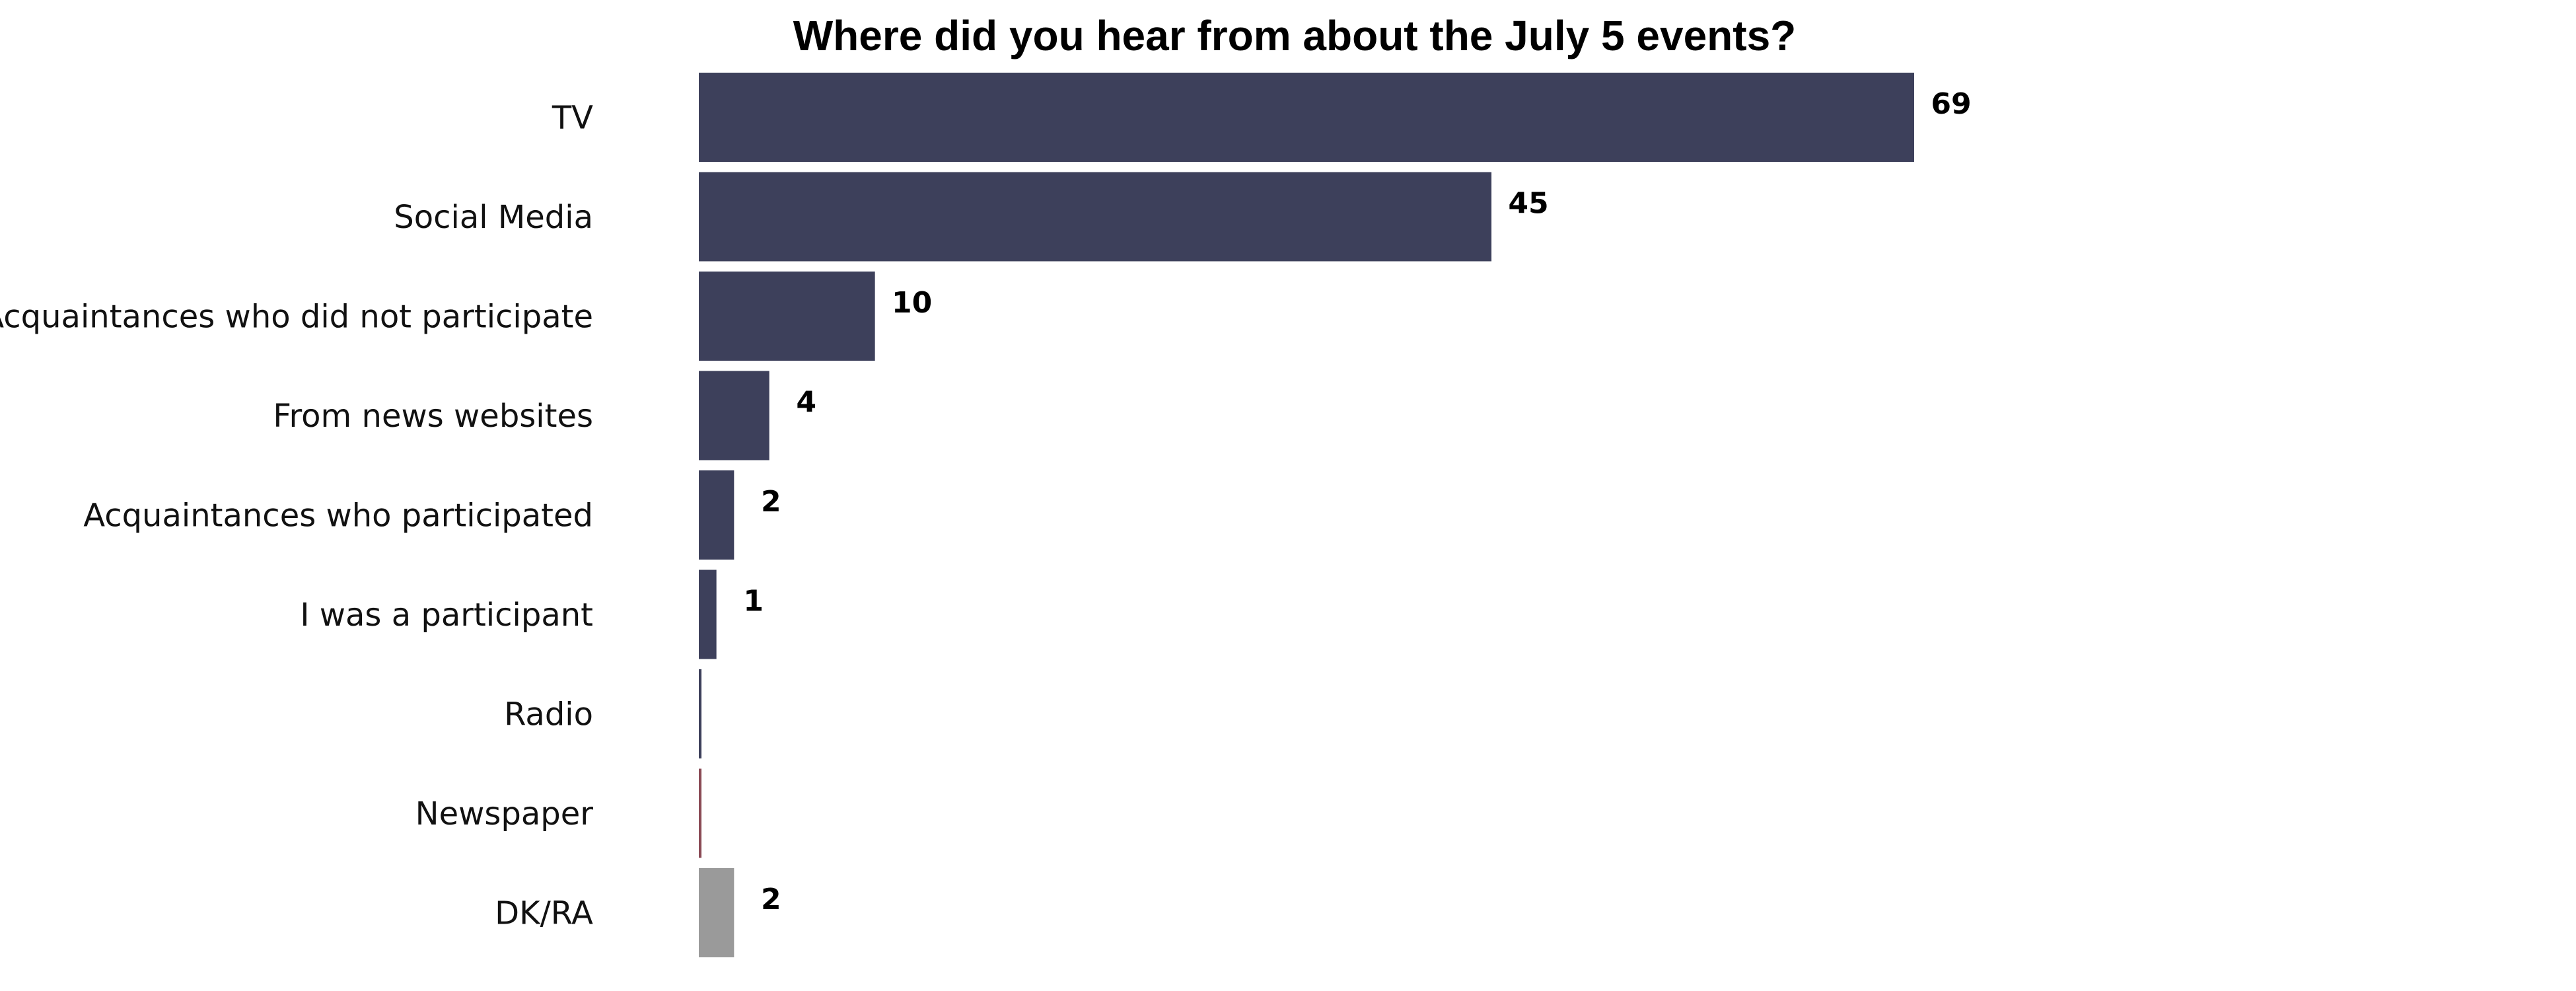 The height and width of the screenshot is (991, 2576). I want to click on category-label: I was a participant, so click(447, 615).